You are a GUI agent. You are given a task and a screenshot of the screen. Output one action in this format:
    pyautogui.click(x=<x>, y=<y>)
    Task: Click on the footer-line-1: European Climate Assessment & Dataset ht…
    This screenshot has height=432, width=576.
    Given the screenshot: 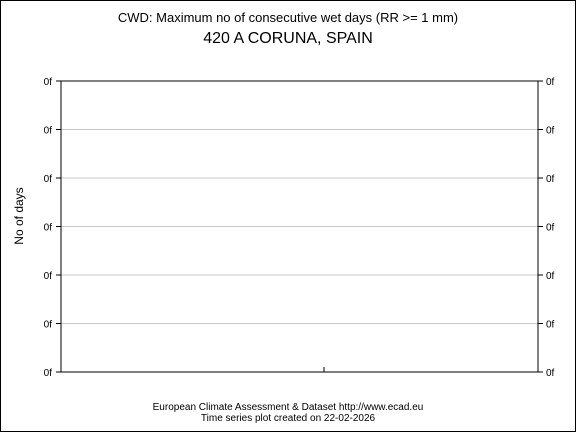 What is the action you would take?
    pyautogui.click(x=288, y=407)
    